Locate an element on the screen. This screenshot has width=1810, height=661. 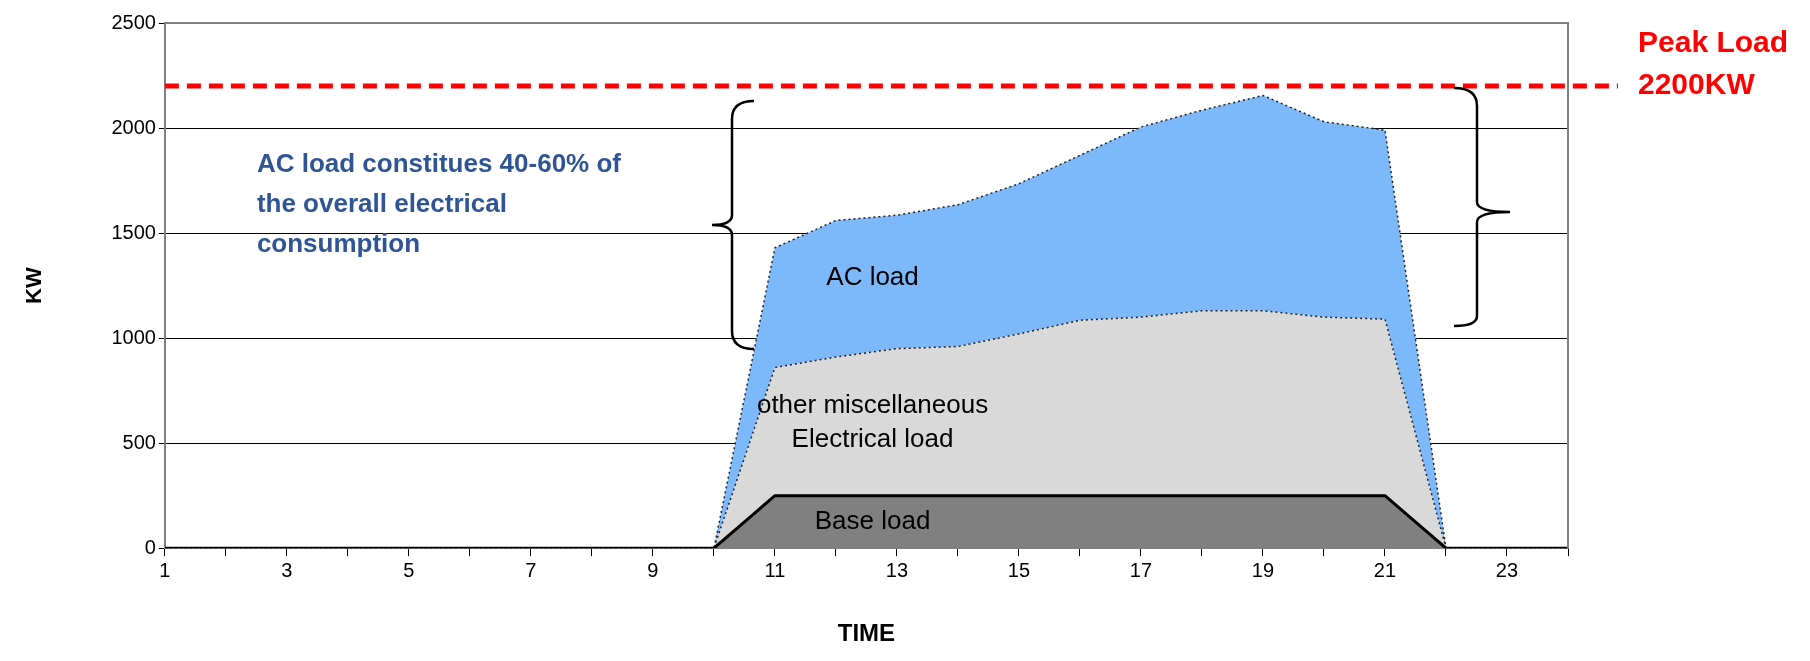
annotation: AC load constitues 40-60% of the overall electrical consumption is located at coordinates (439, 203).